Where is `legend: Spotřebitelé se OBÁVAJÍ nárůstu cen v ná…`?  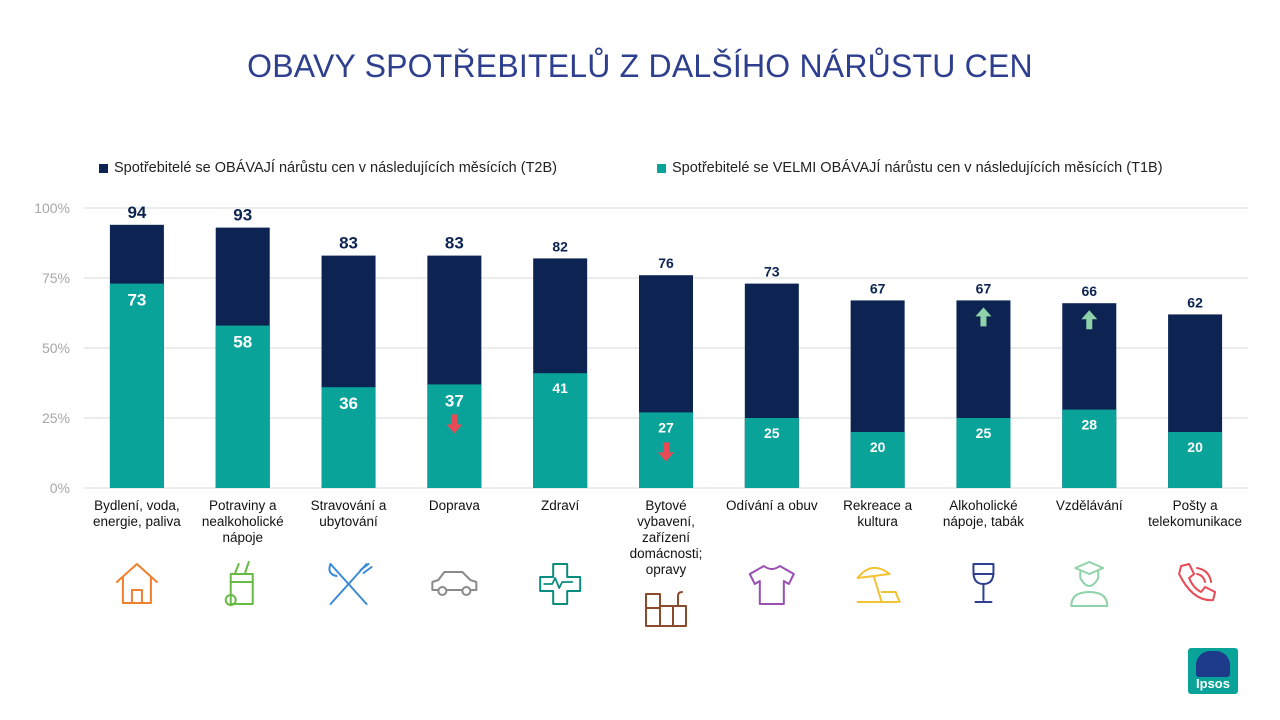 legend: Spotřebitelé se OBÁVAJÍ nárůstu cen v ná… is located at coordinates (640, 171).